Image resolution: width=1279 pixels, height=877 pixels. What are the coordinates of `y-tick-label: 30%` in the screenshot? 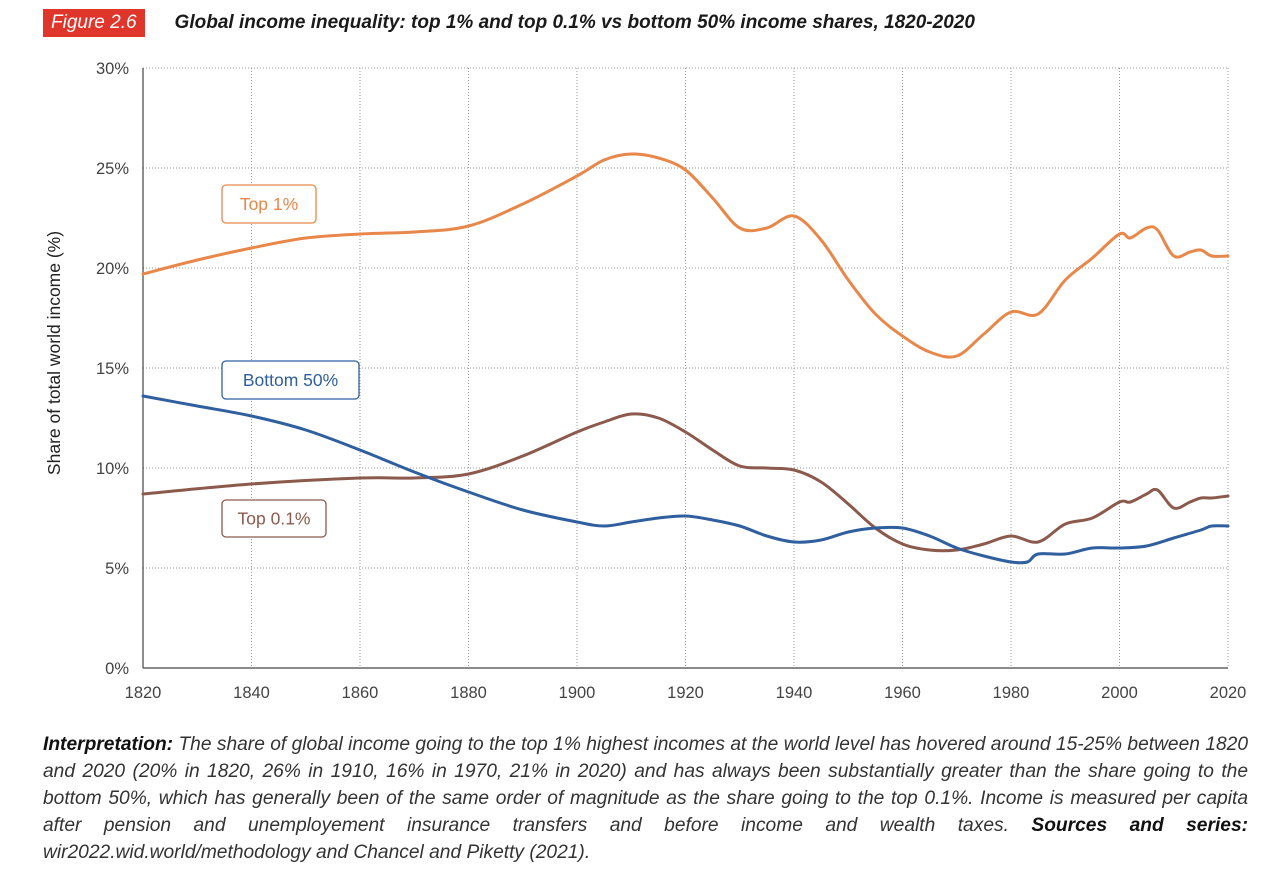 It's located at (112, 69).